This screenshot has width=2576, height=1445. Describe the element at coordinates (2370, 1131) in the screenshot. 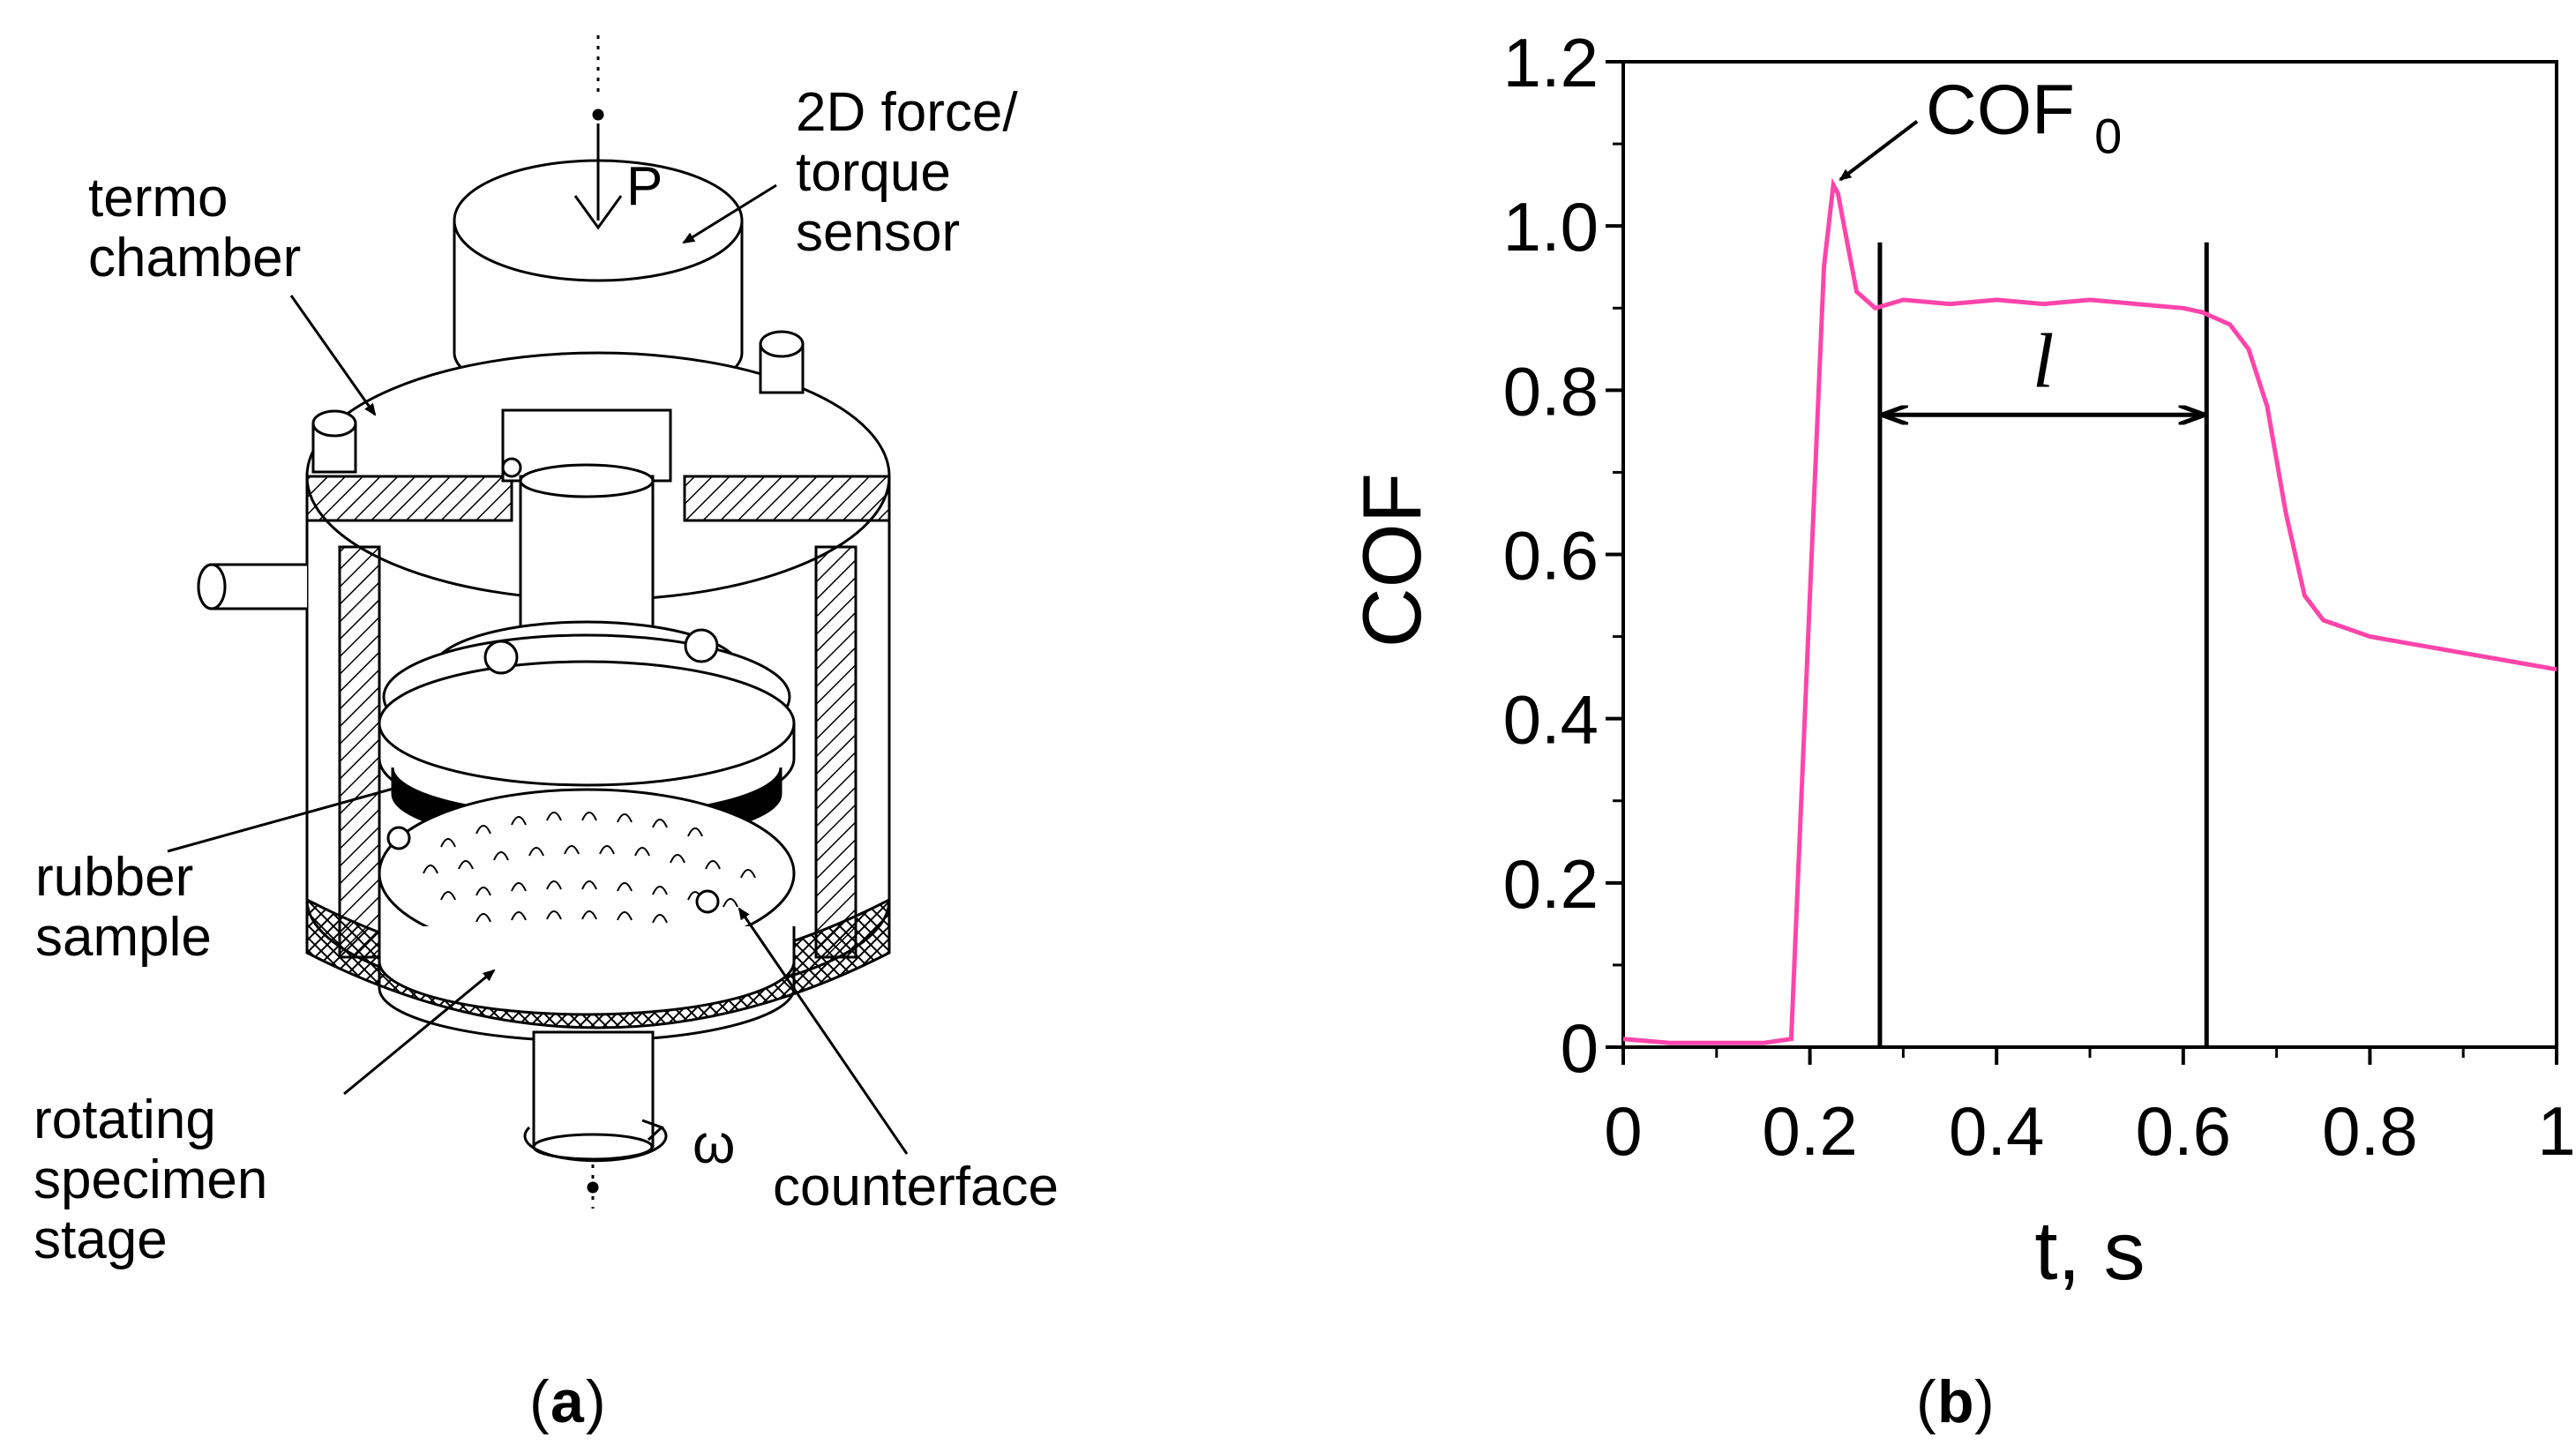

I see `x-tick-label: 0.8` at that location.